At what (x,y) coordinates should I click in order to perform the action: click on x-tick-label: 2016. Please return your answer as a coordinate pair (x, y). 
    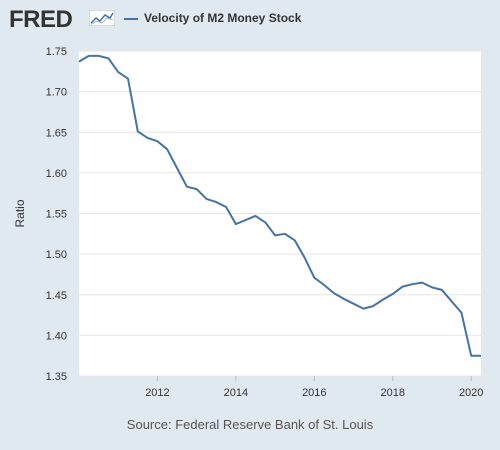
    Looking at the image, I should click on (314, 393).